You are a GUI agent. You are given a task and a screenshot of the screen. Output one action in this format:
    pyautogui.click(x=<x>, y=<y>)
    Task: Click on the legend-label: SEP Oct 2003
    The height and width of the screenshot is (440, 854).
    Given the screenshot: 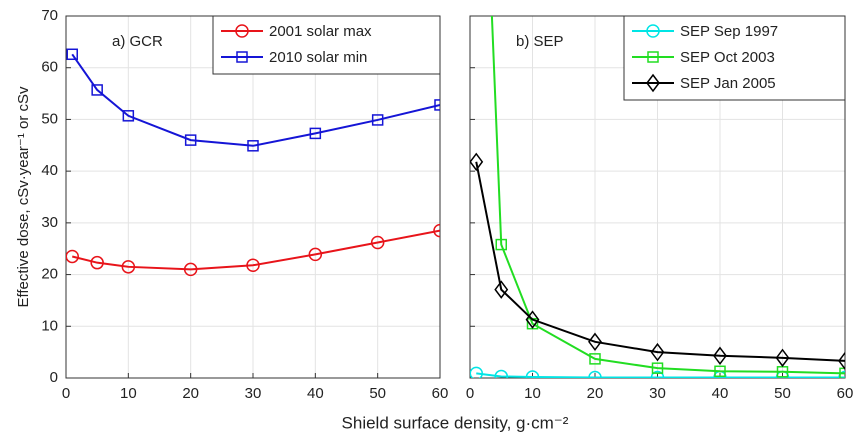 What is the action you would take?
    pyautogui.click(x=727, y=57)
    